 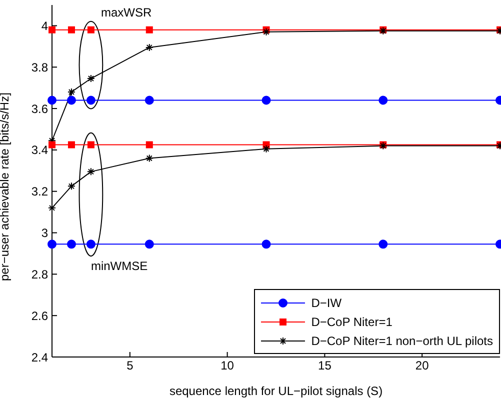 What do you see at coordinates (326, 303) in the screenshot?
I see `legend-label: D−IW` at bounding box center [326, 303].